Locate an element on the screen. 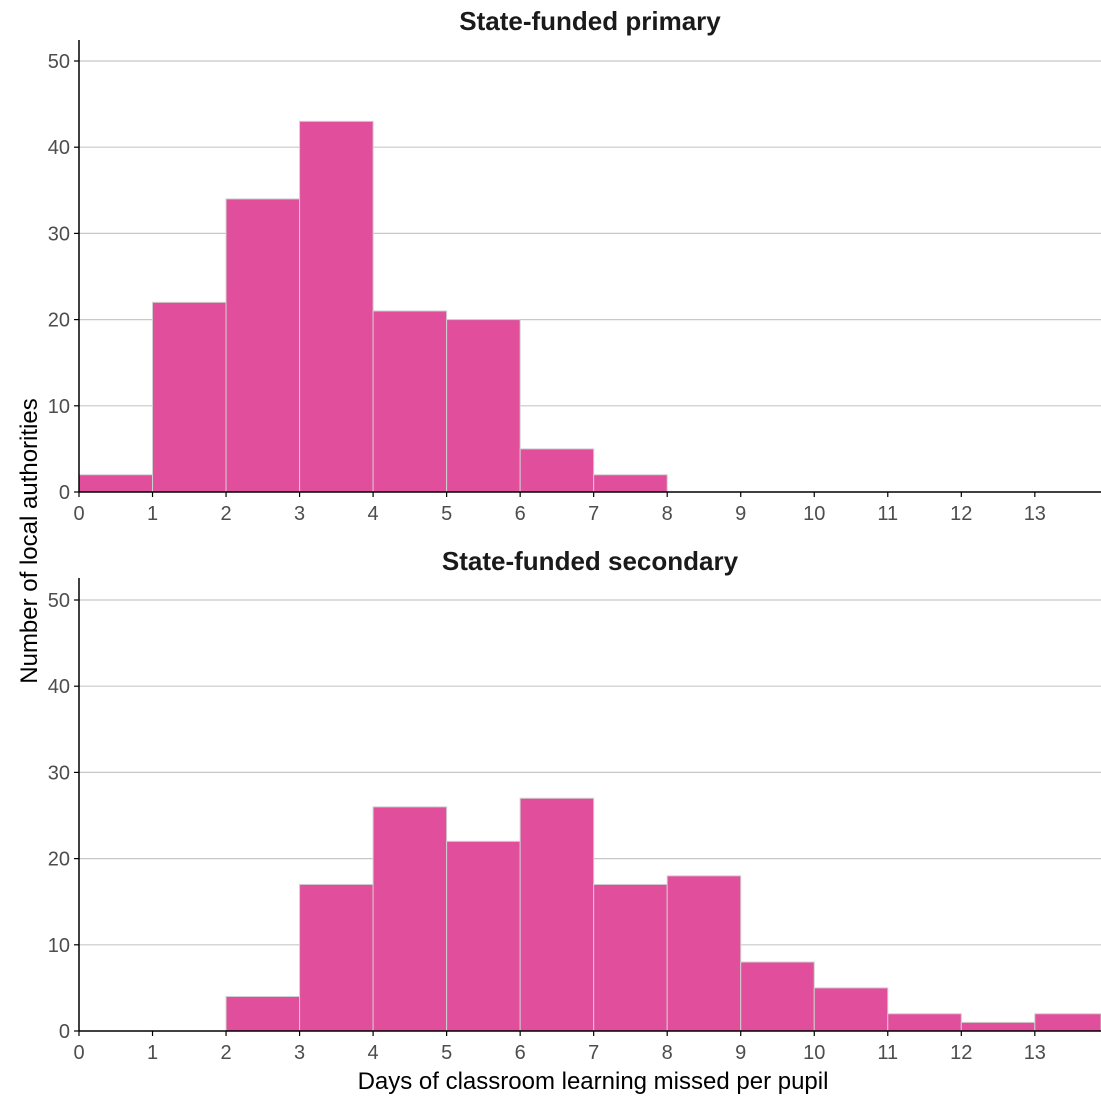  y-axis-label-wrapper: Number of local authorities is located at coordinates (21, 550).